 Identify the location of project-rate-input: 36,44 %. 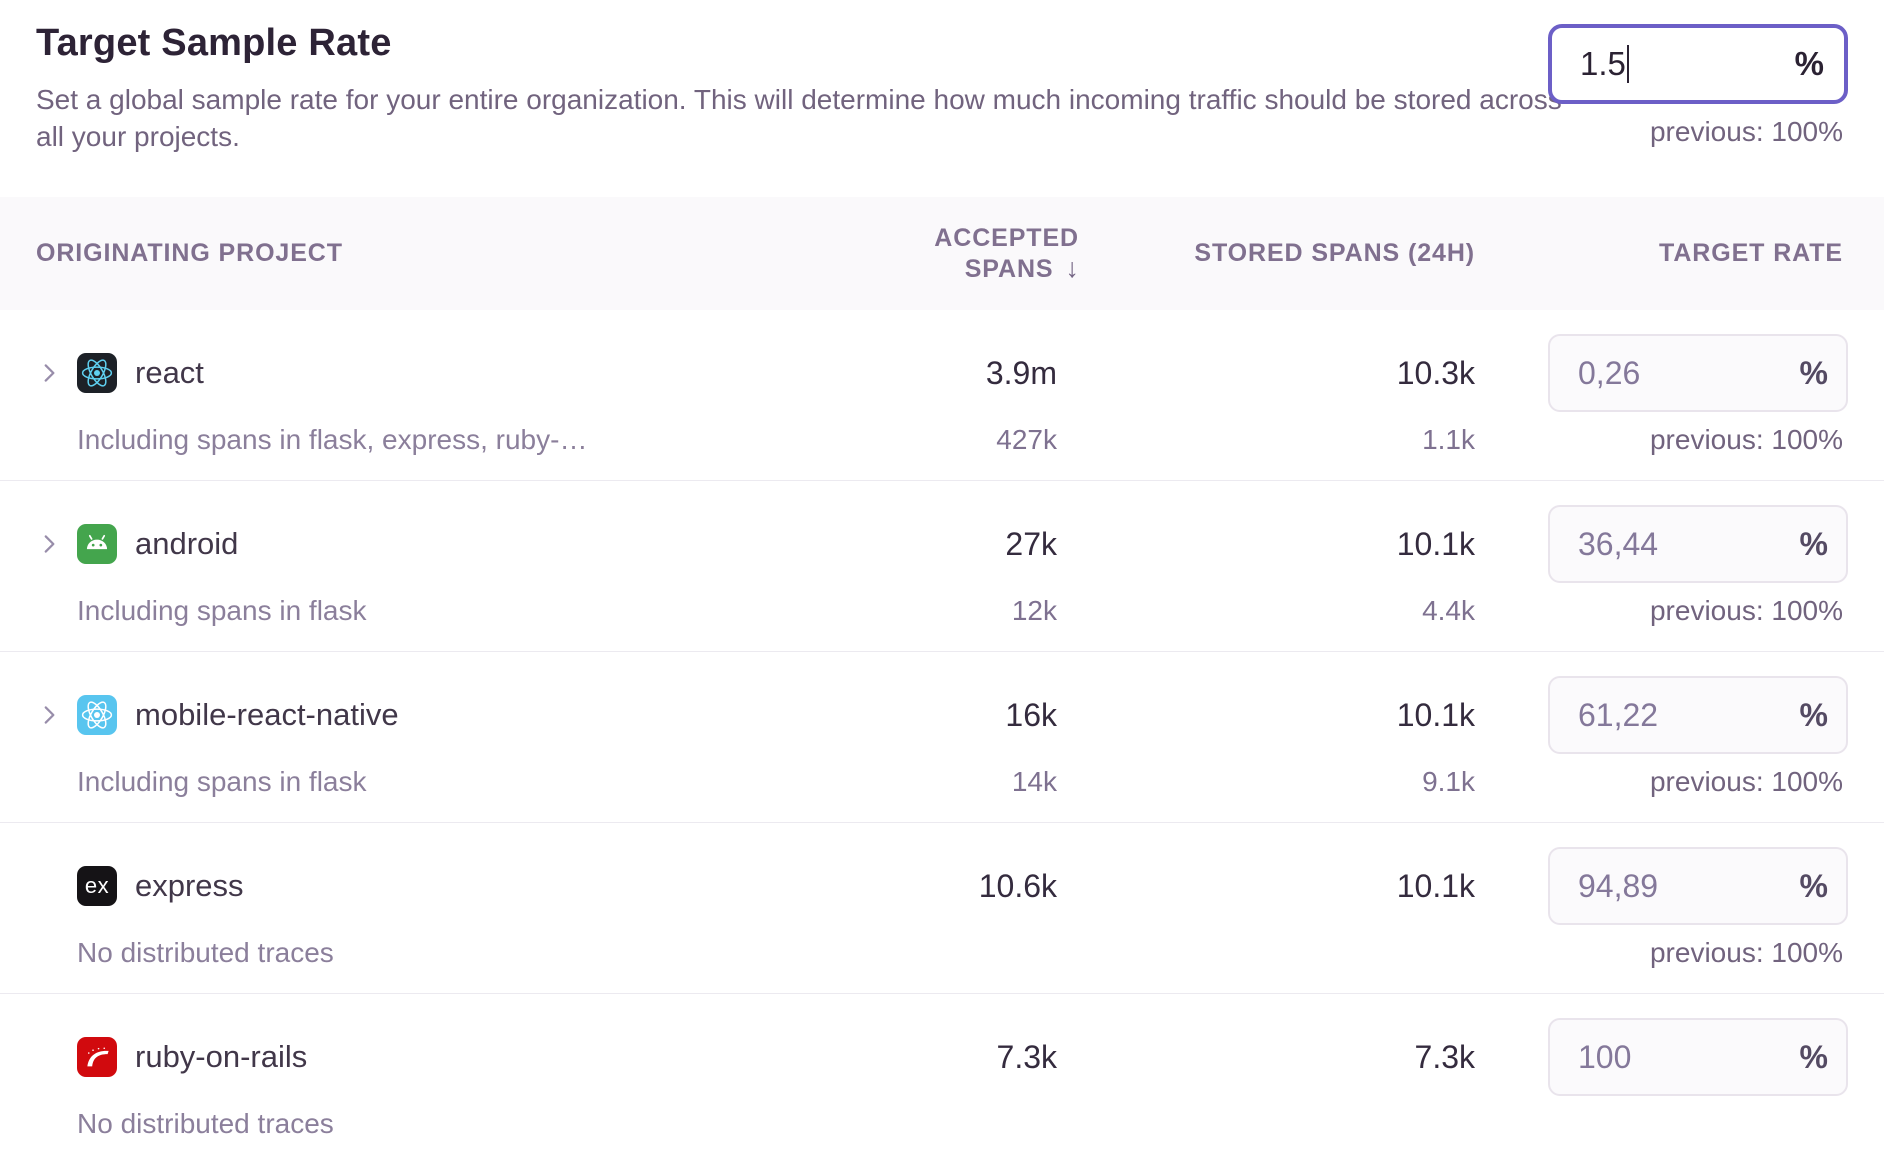
(1698, 544).